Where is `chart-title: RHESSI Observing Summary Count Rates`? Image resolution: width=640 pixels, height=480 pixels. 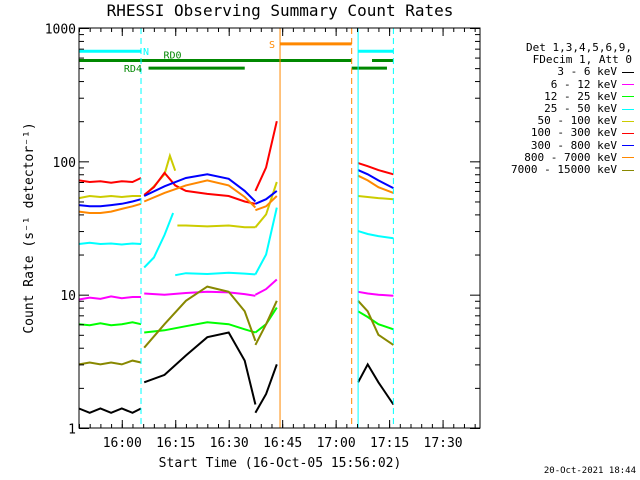 chart-title: RHESSI Observing Summary Count Rates is located at coordinates (280, 10).